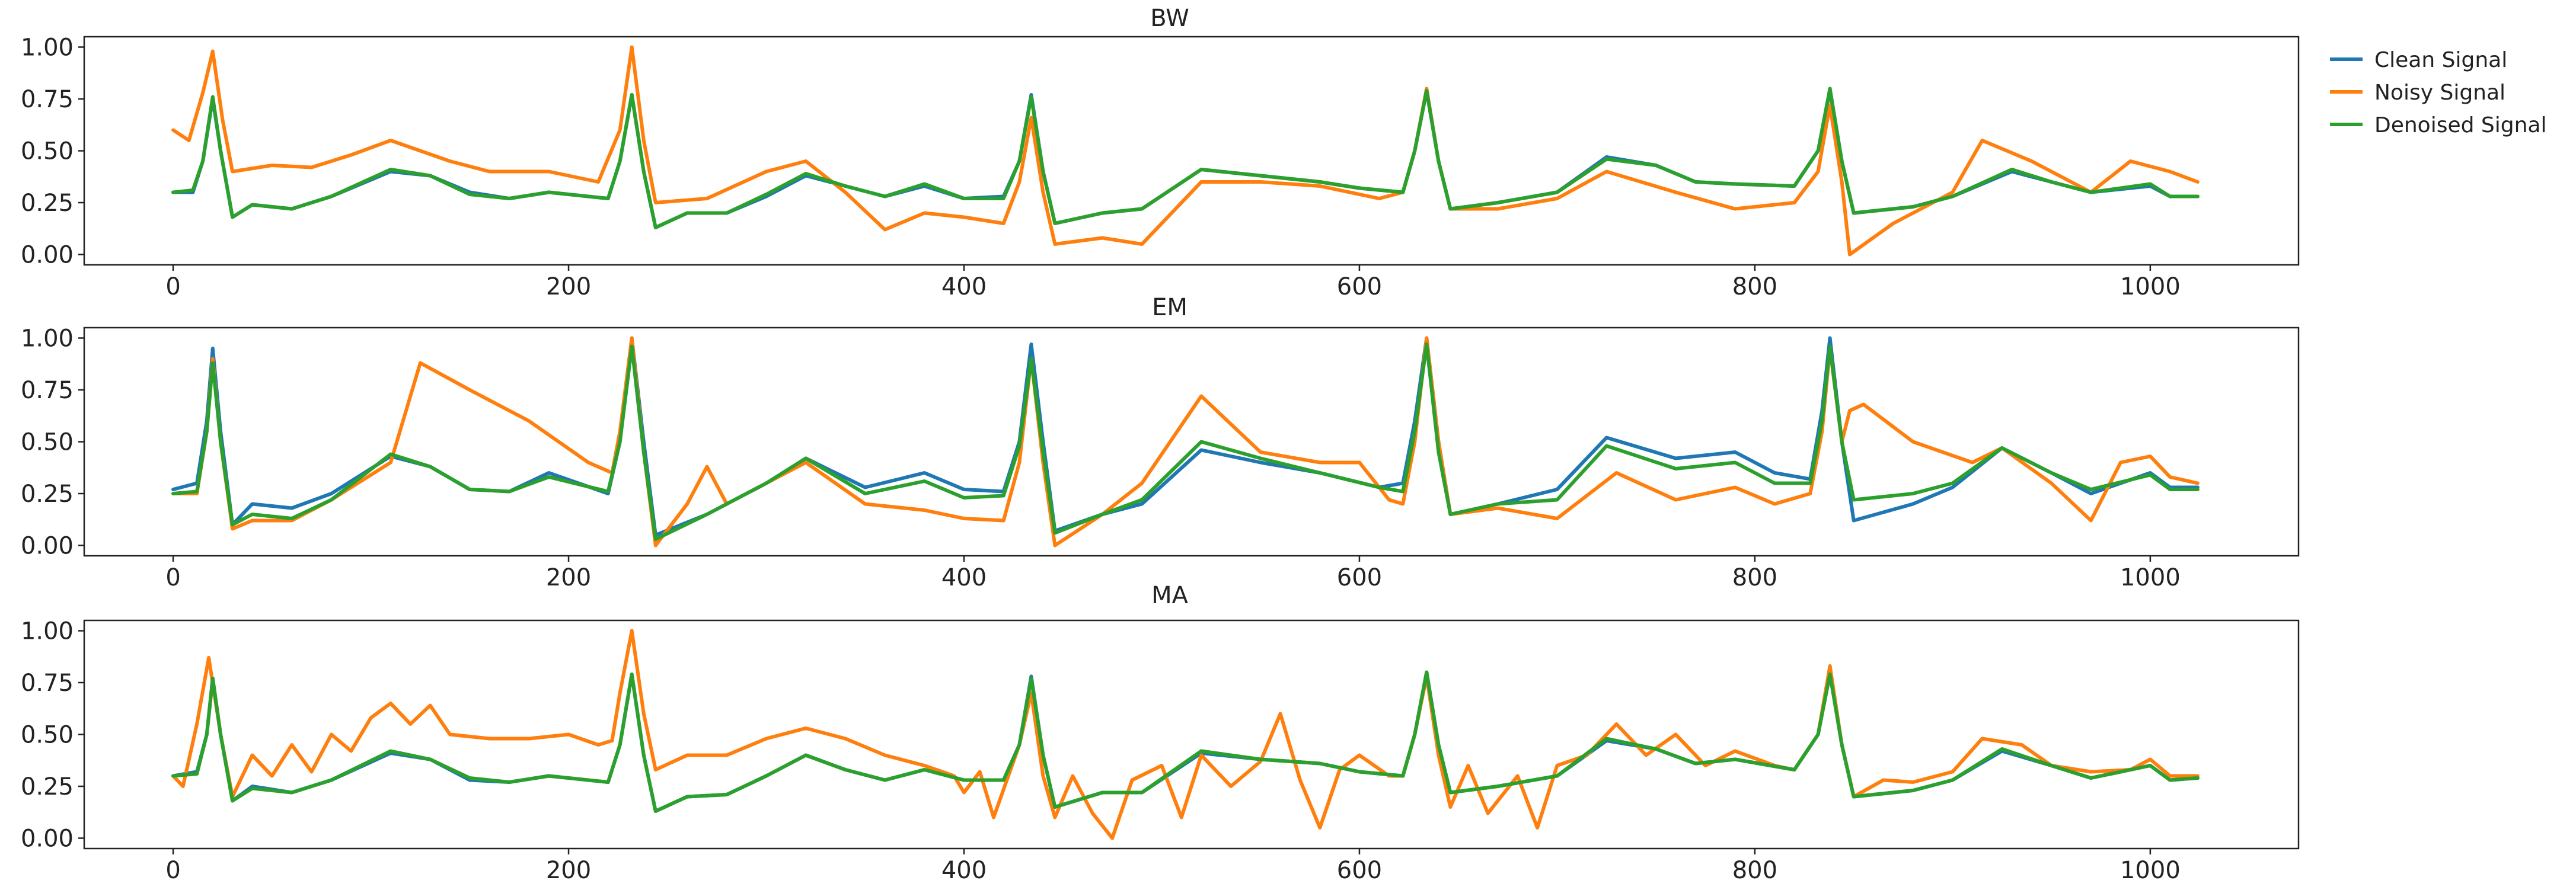 This screenshot has width=2576, height=890. Describe the element at coordinates (1170, 595) in the screenshot. I see `panel-title-ma: MA` at that location.